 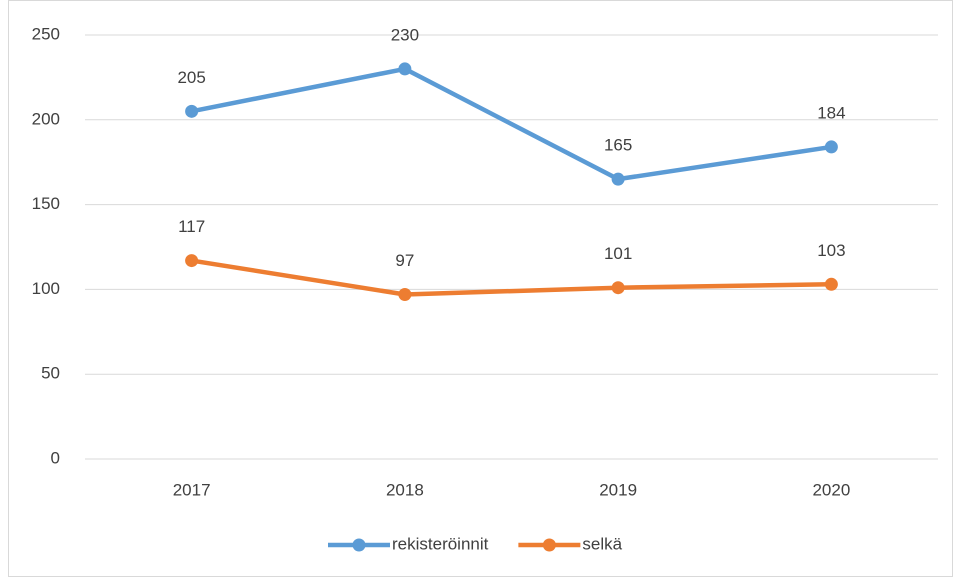 I want to click on data-label: 103, so click(x=831, y=250).